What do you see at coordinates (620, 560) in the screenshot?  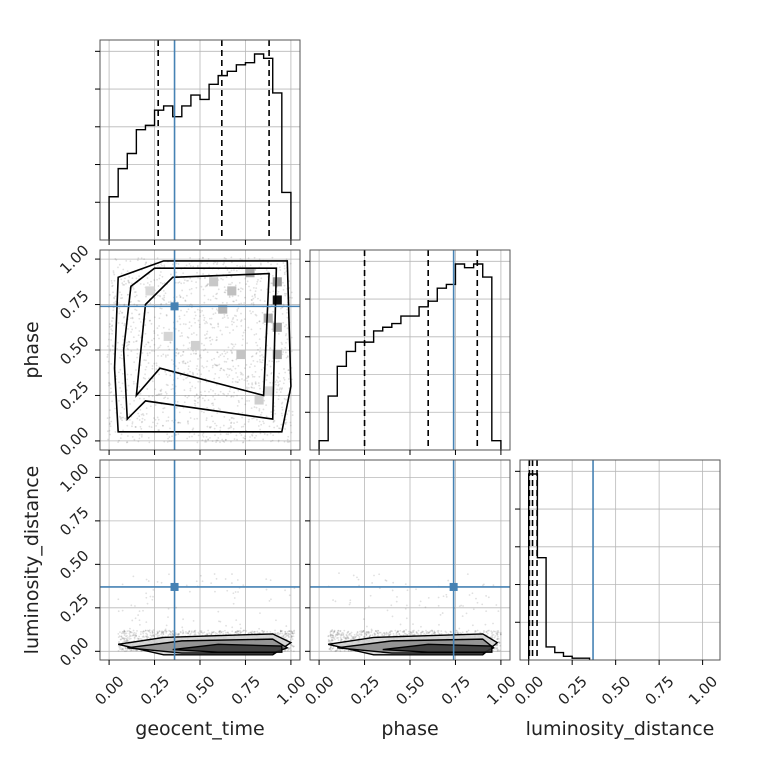 I see `panel-frame` at bounding box center [620, 560].